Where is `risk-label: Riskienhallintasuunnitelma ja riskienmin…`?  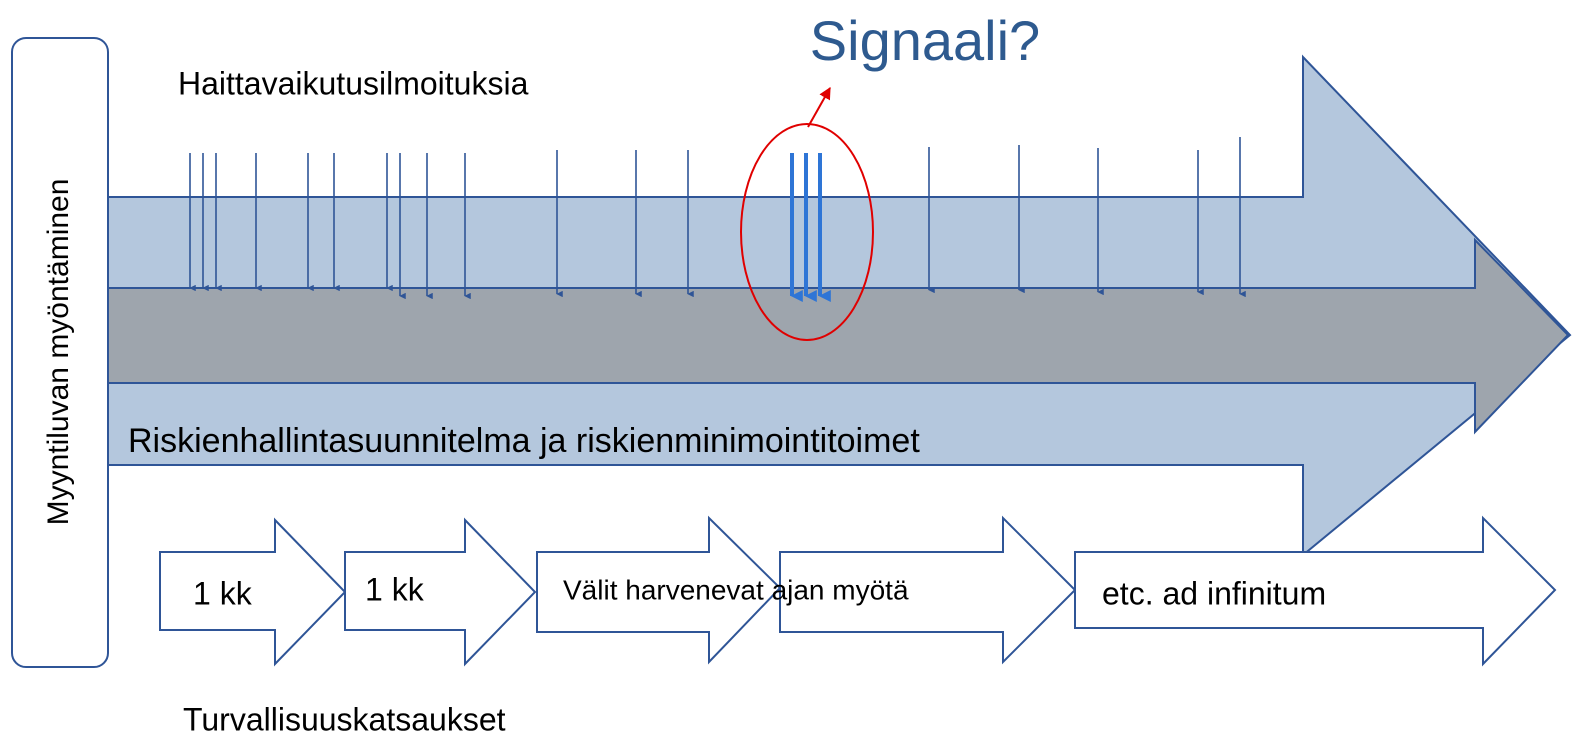 risk-label: Riskienhallintasuunnitelma ja riskienmin… is located at coordinates (524, 441).